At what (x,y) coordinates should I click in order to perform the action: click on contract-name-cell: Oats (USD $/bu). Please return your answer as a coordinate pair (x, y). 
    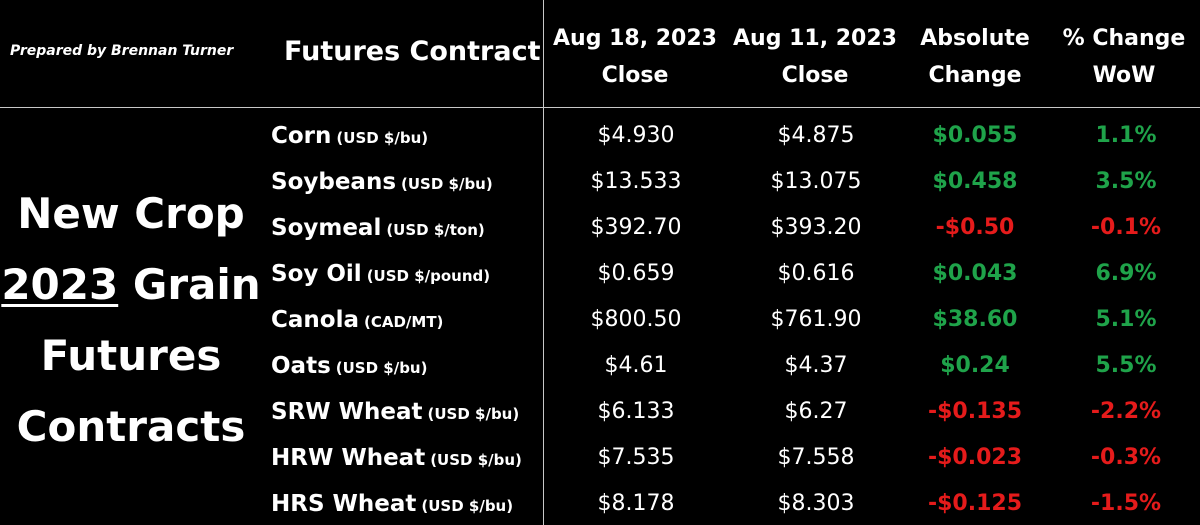
    Looking at the image, I should click on (349, 367).